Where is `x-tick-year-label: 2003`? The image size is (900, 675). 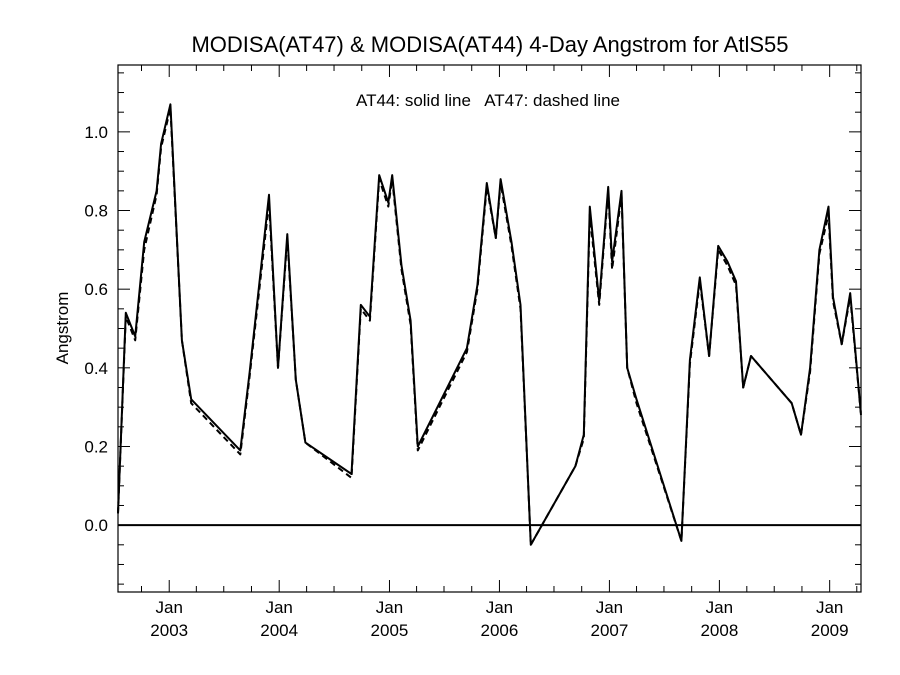 x-tick-year-label: 2003 is located at coordinates (169, 630).